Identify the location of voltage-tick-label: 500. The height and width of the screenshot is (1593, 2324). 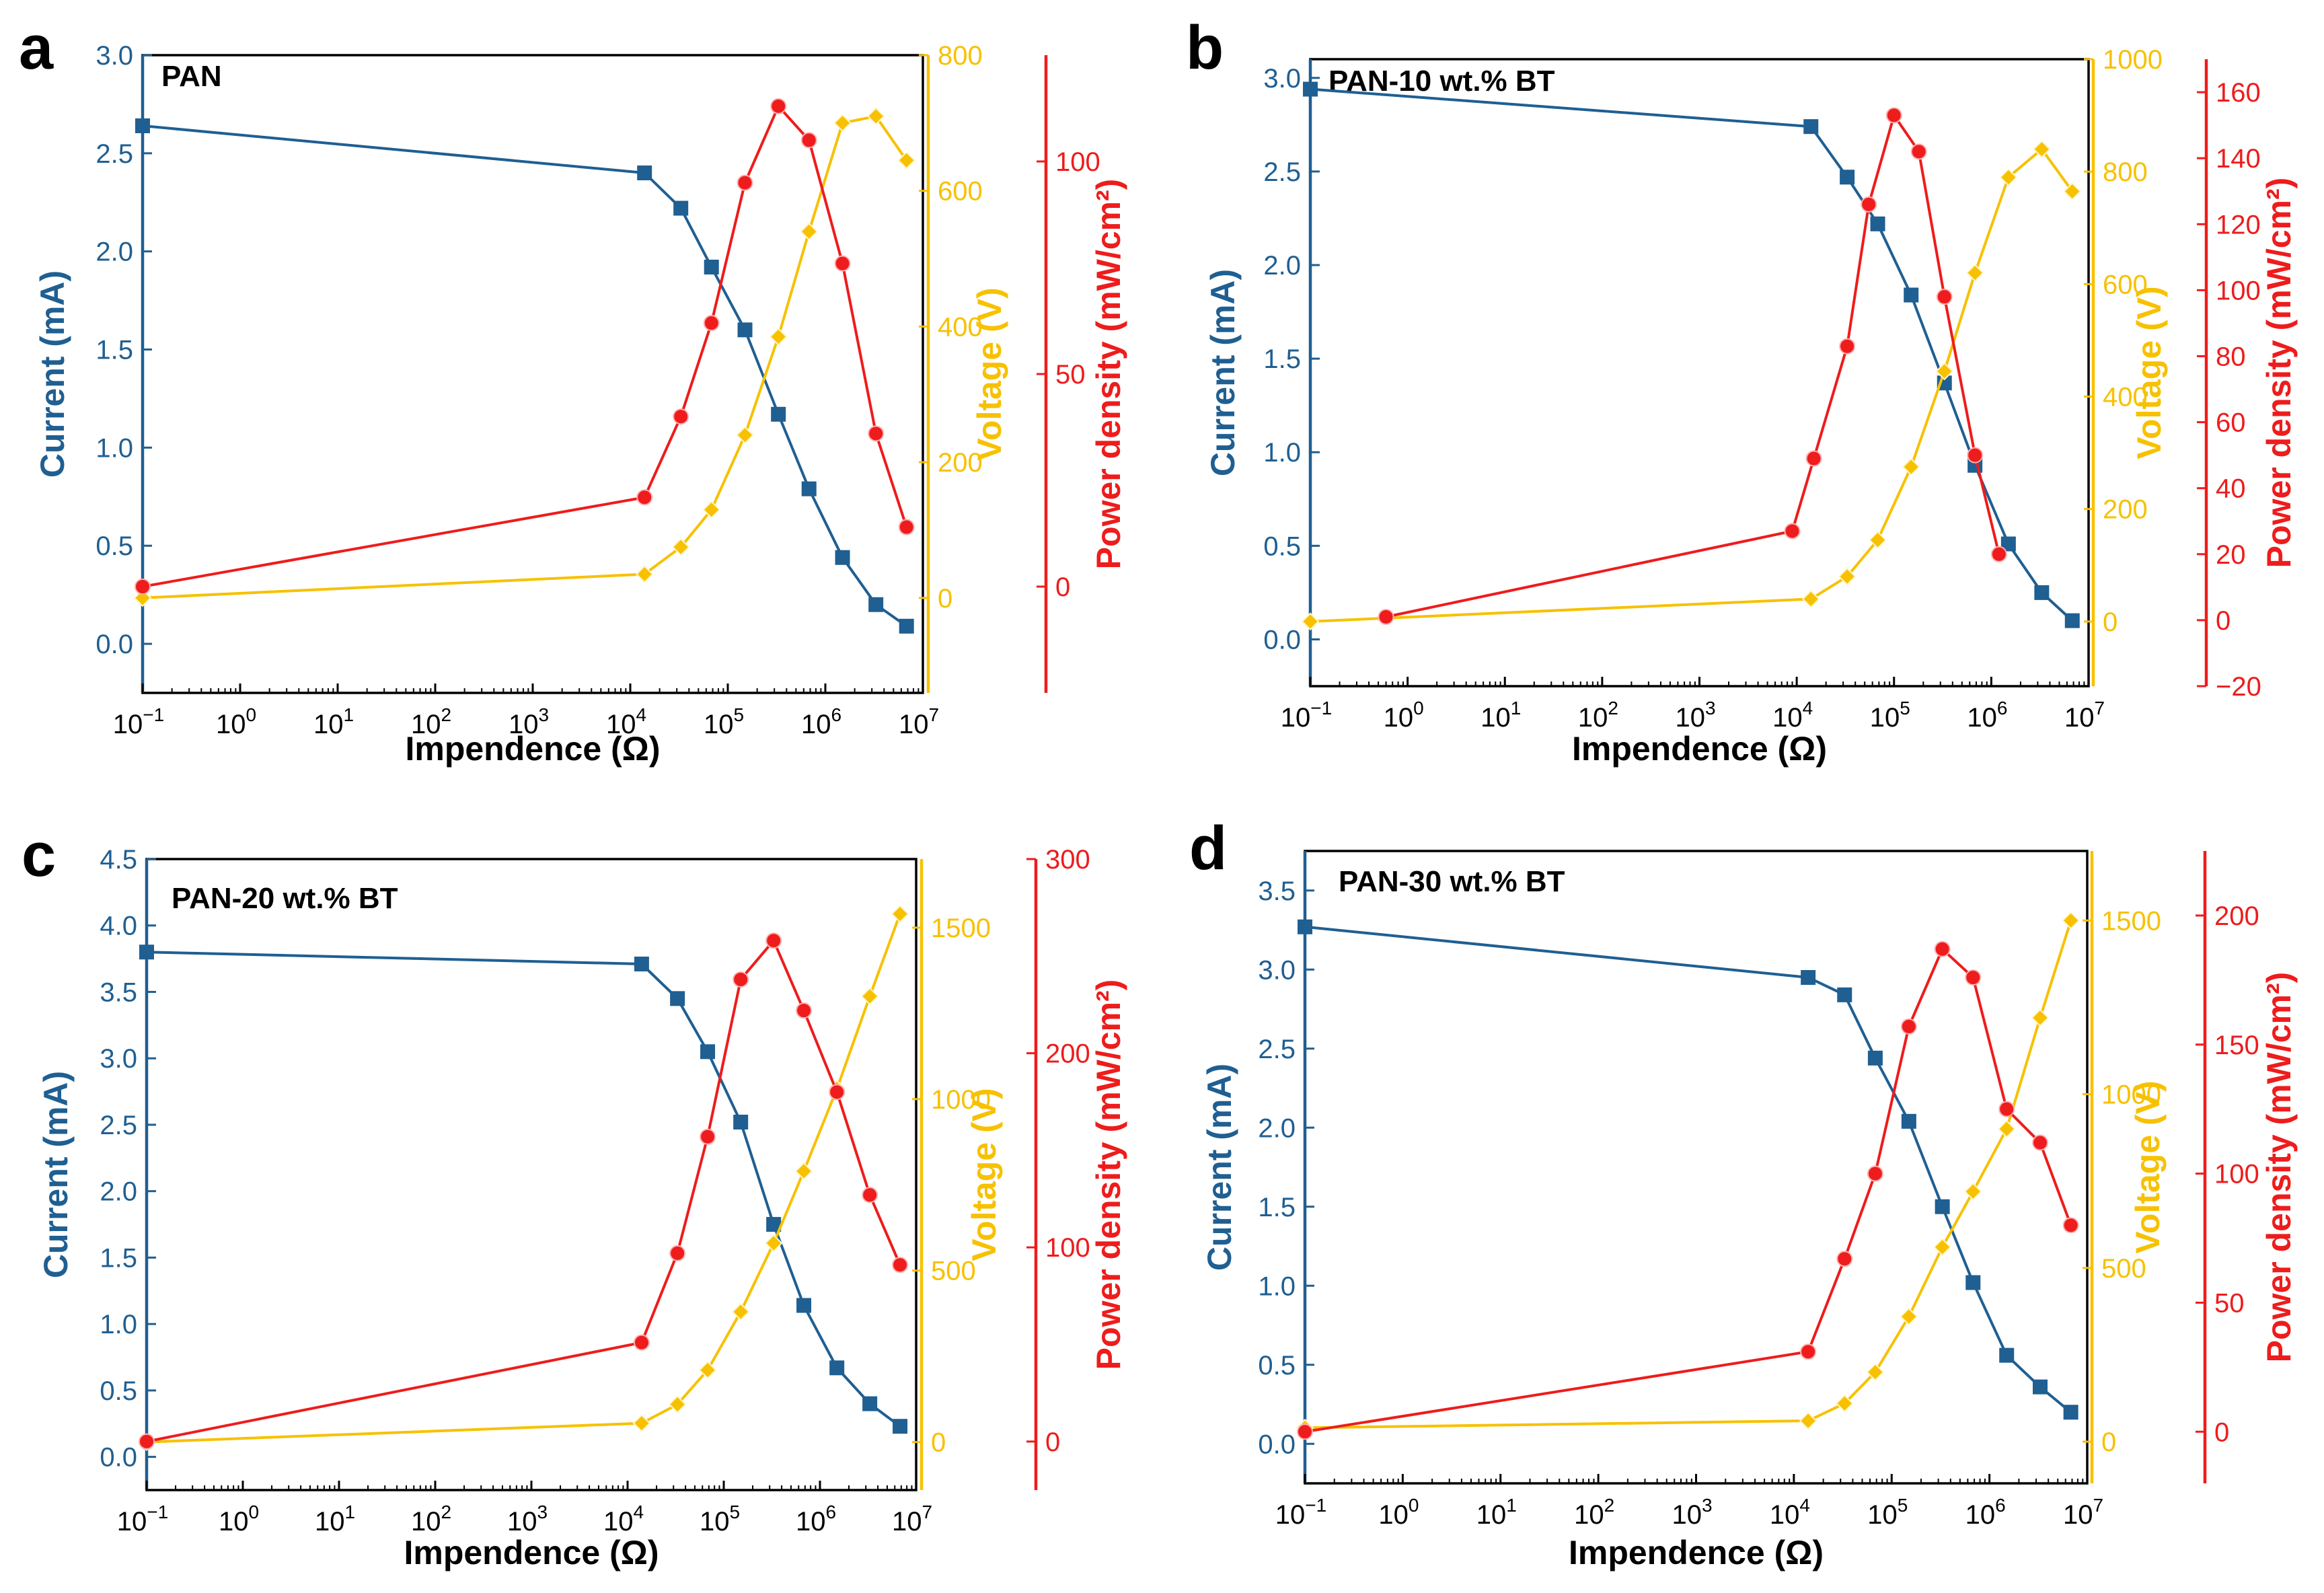
(953, 1271).